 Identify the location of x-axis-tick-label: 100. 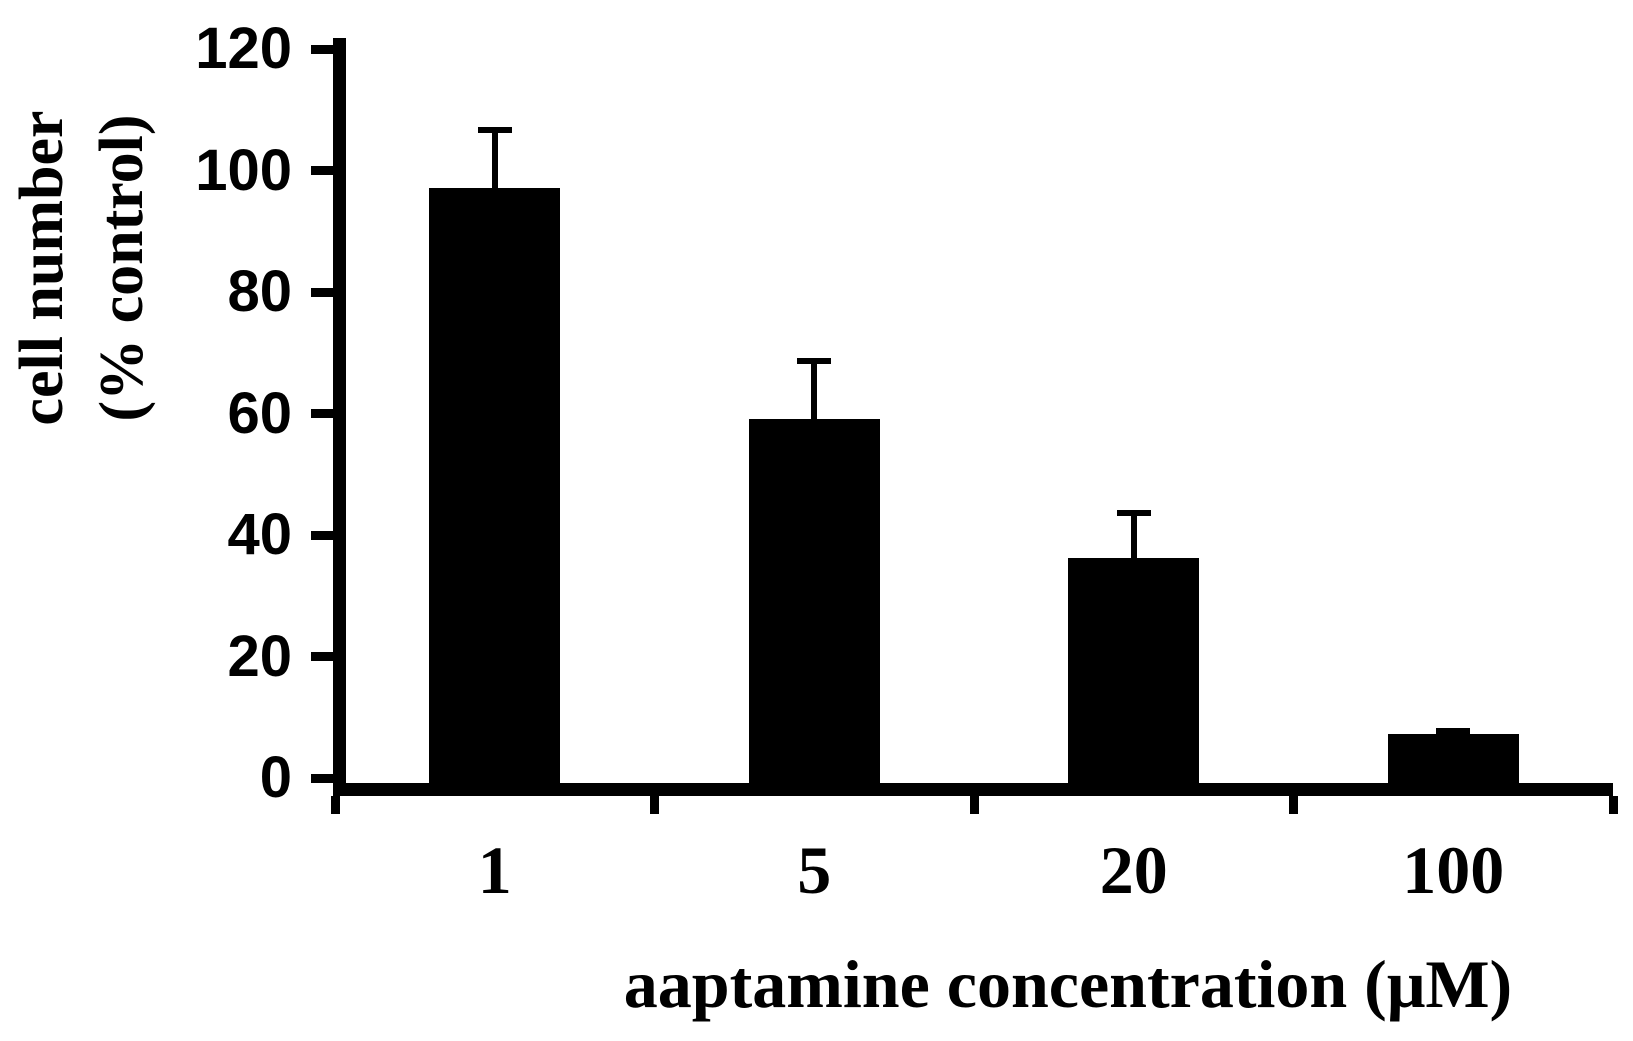
(1453, 870).